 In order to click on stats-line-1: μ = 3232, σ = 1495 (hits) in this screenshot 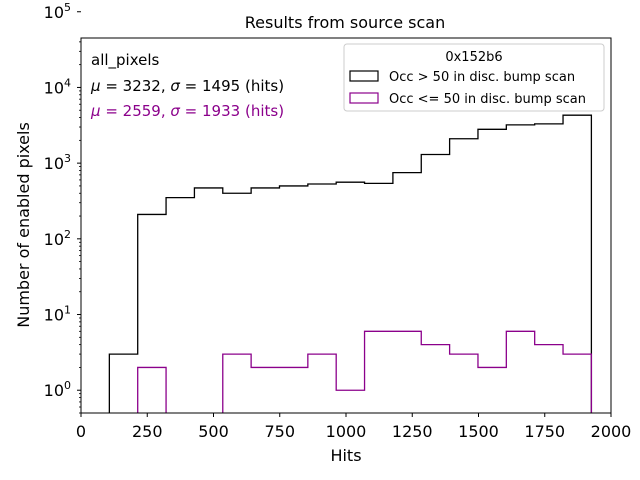, I will do `click(187, 86)`.